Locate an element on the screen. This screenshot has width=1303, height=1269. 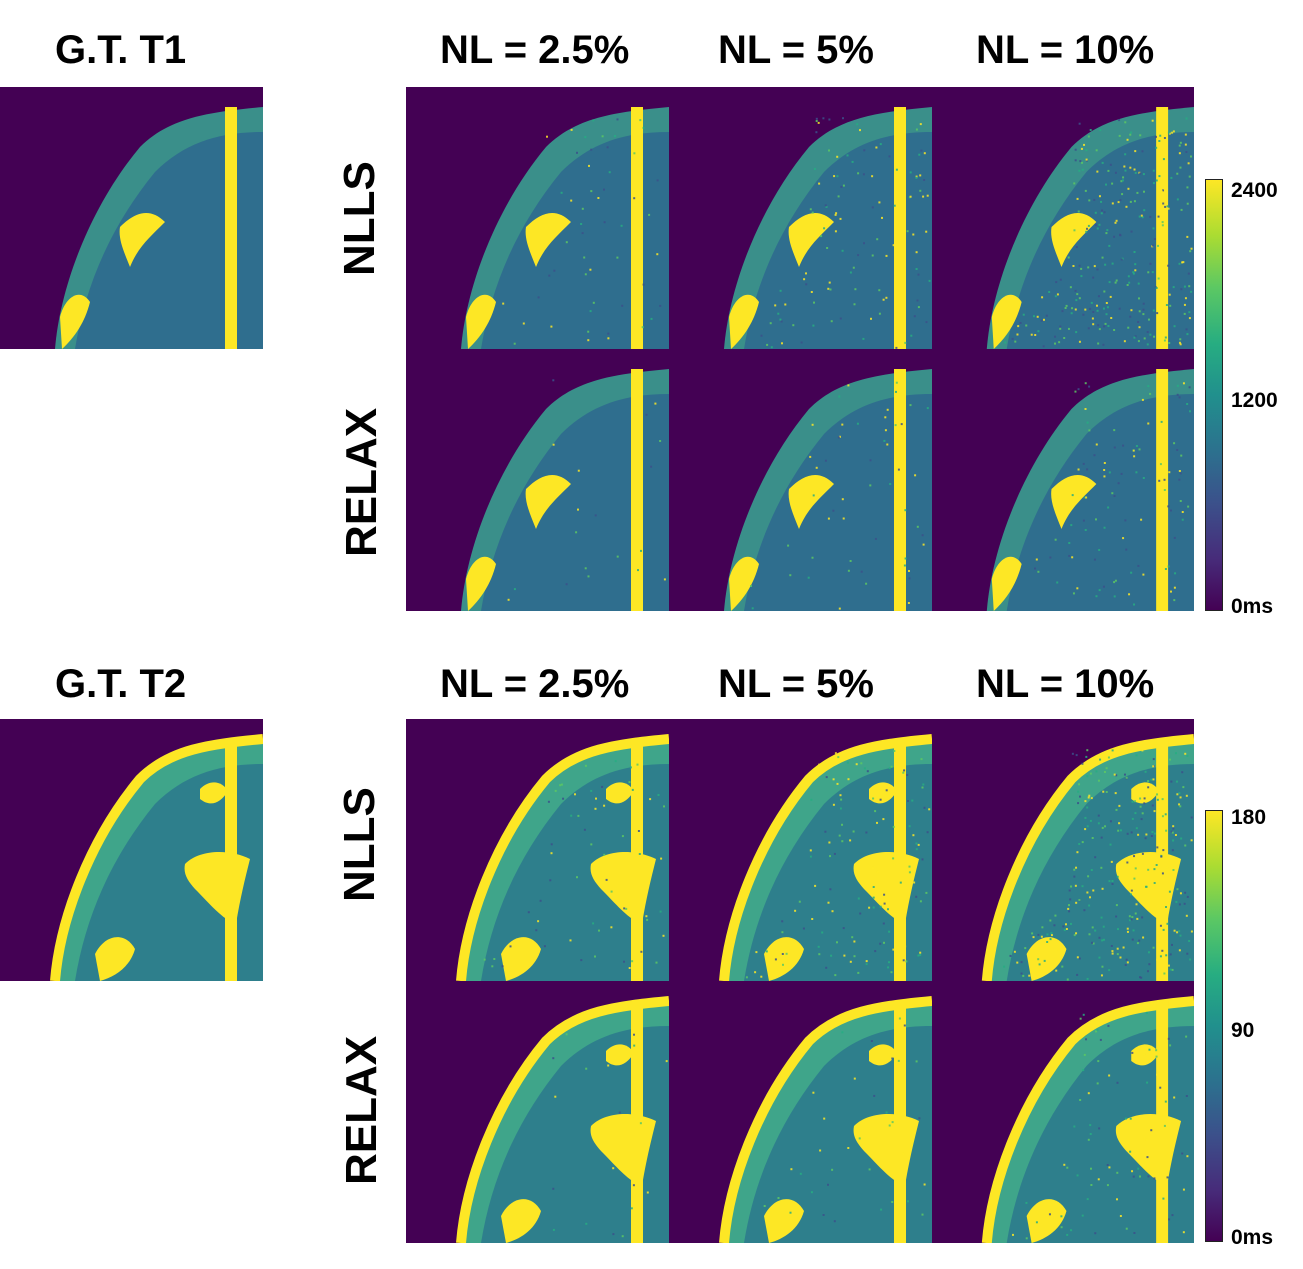
gt-t2-map is located at coordinates (131, 850).